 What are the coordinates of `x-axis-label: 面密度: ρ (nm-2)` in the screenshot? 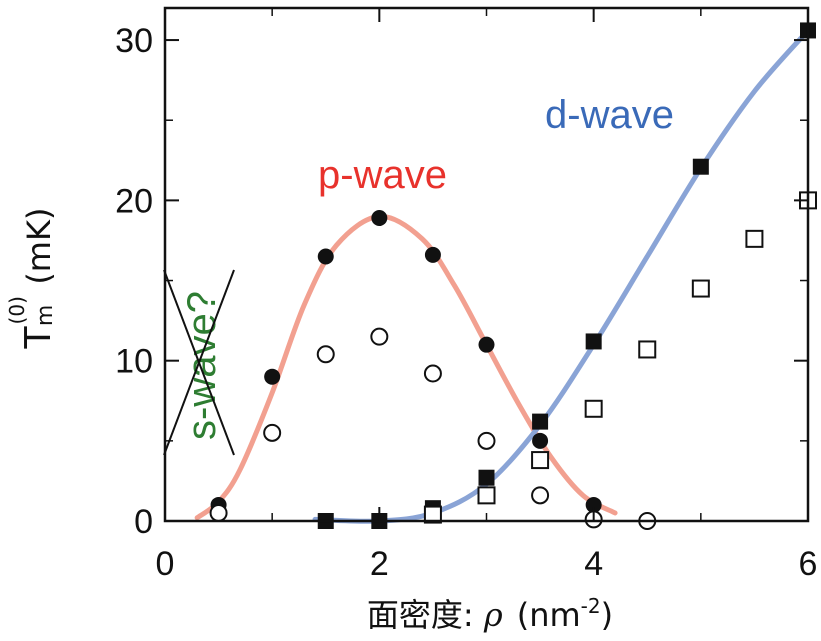 It's located at (490, 614).